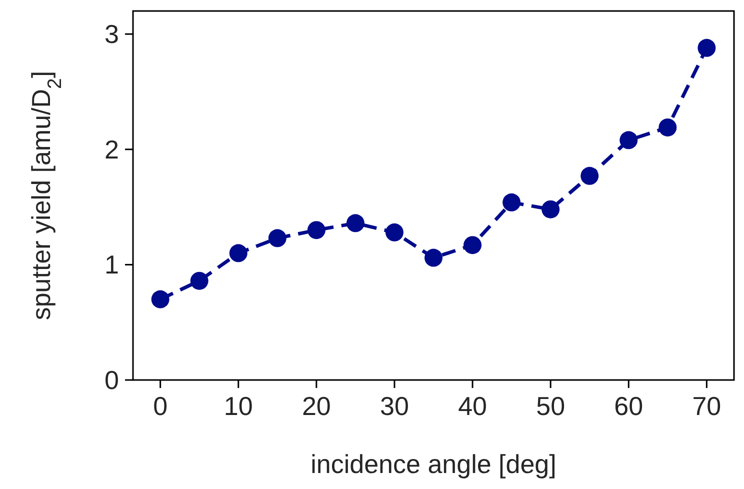 The width and height of the screenshot is (744, 489). What do you see at coordinates (111, 149) in the screenshot?
I see `y-tick-label: 2` at bounding box center [111, 149].